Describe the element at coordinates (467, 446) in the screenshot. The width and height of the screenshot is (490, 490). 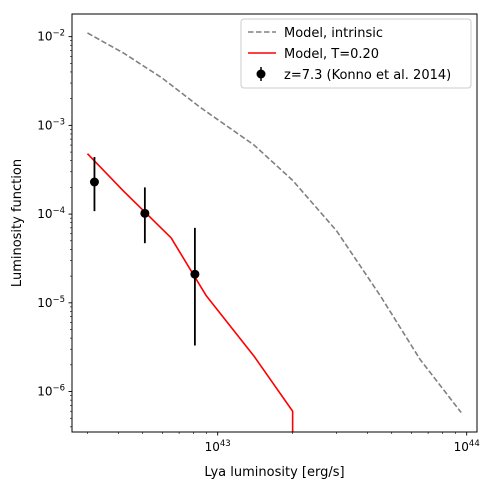
I see `x-tick-label-1: 1044` at that location.